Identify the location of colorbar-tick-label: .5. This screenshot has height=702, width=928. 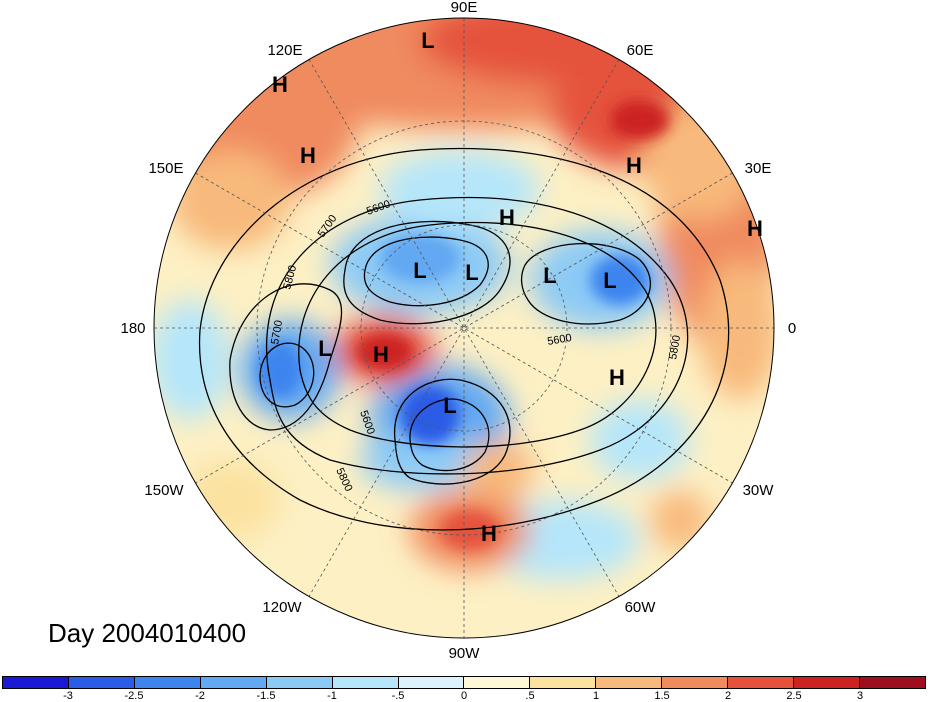
(530, 696).